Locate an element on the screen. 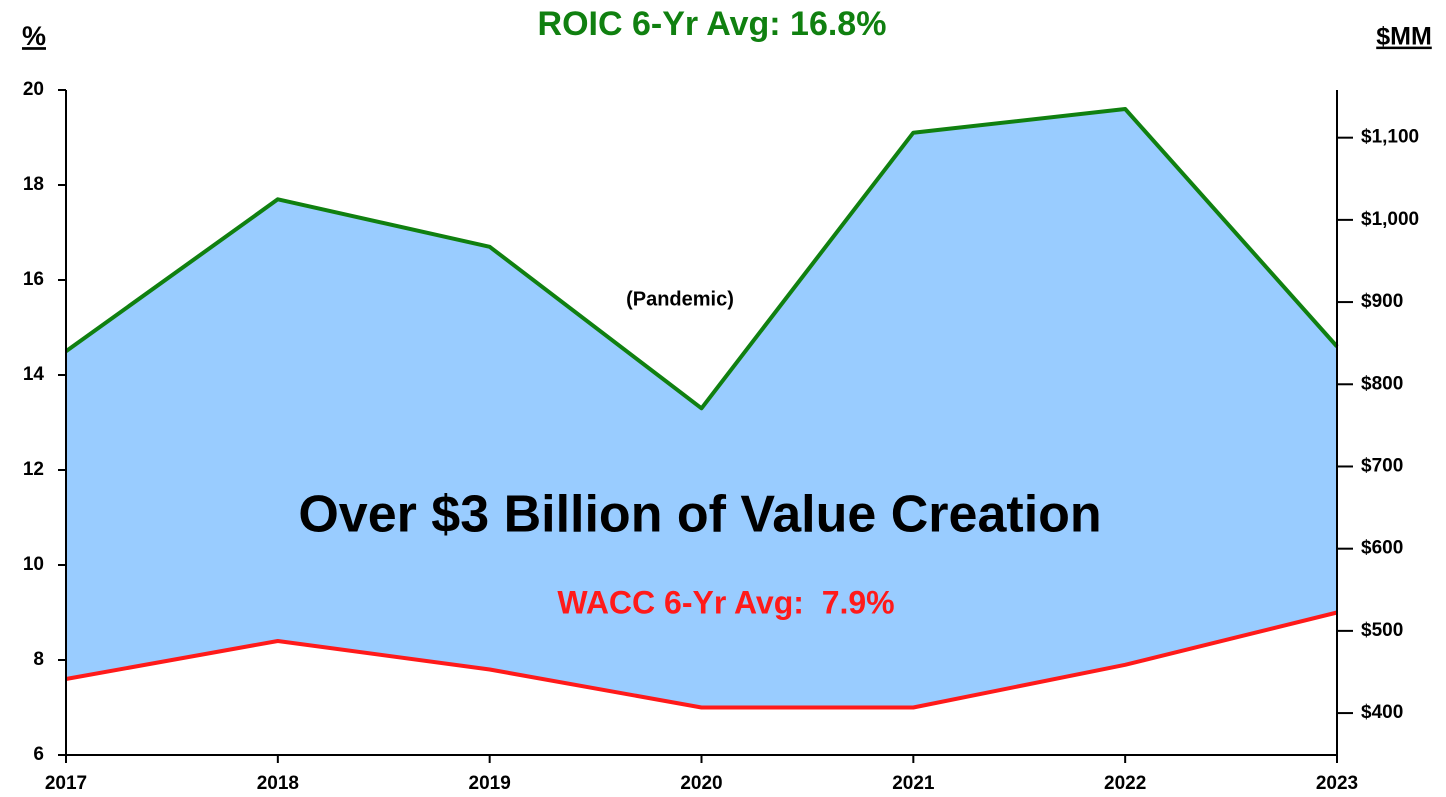 The width and height of the screenshot is (1446, 797). x-tick-label: 2023 is located at coordinates (1337, 783).